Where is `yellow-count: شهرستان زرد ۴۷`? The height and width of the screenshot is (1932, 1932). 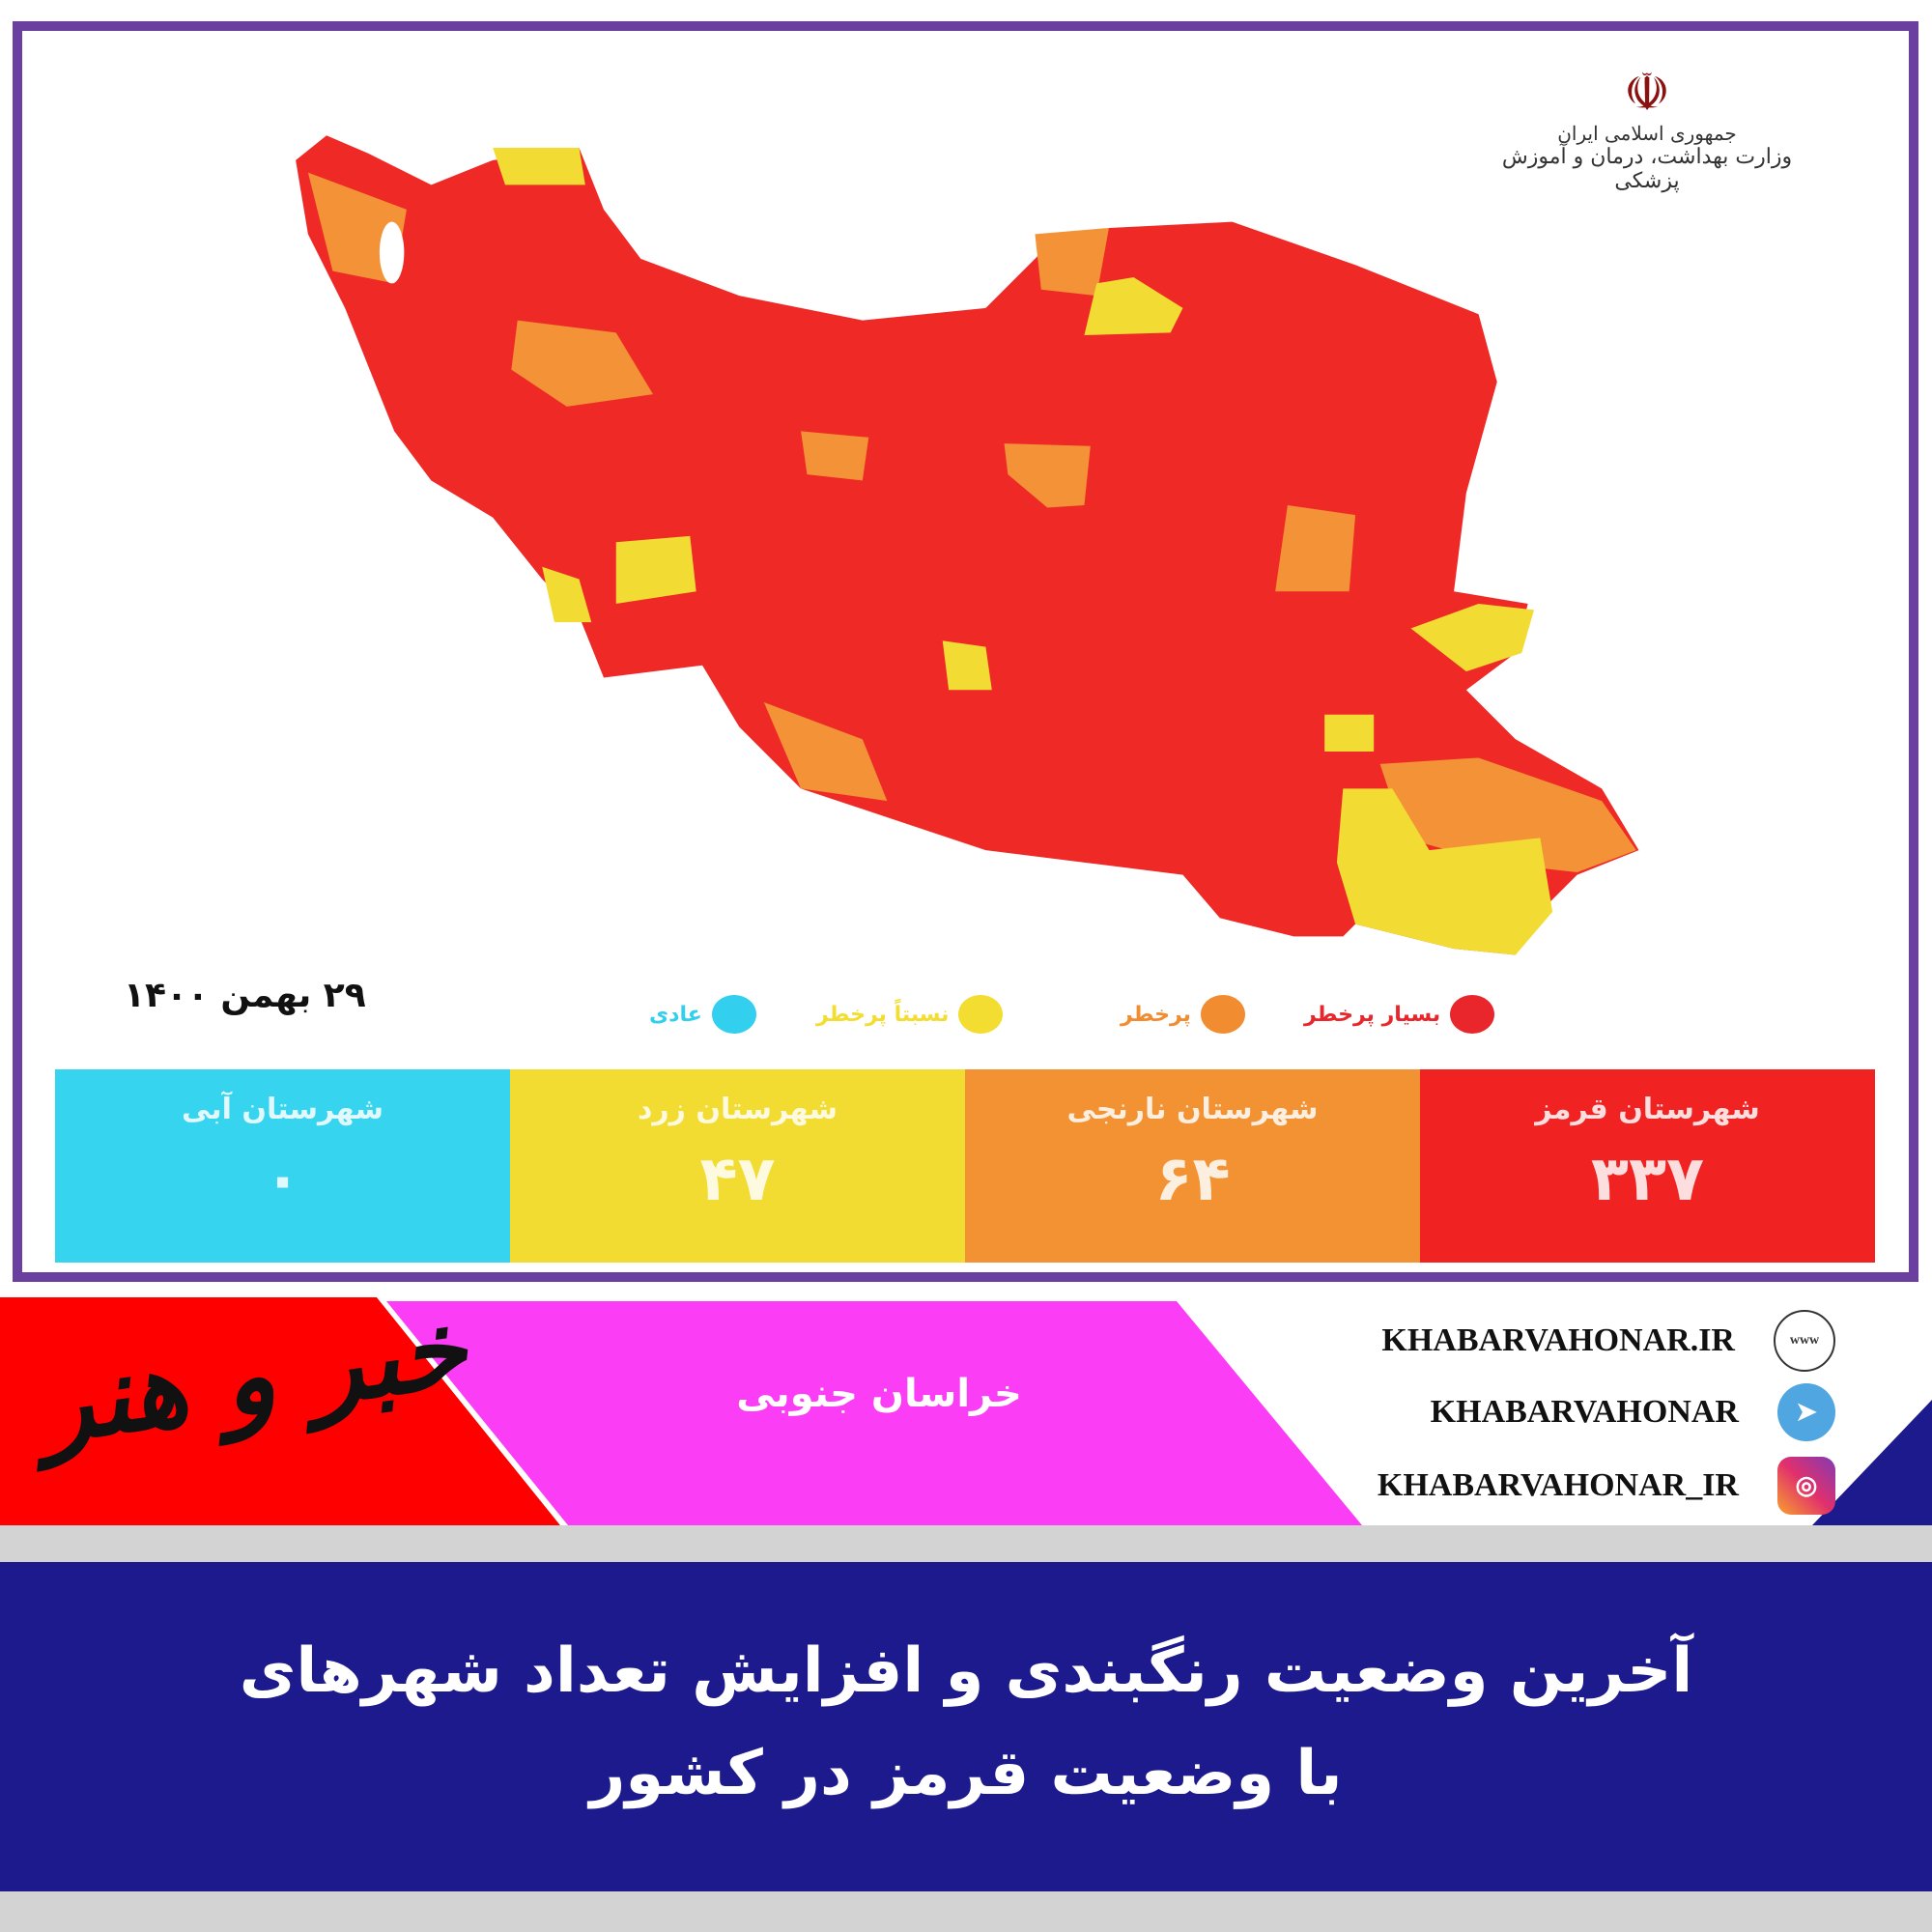
yellow-count: شهرستان زرد ۴۷ is located at coordinates (737, 1166).